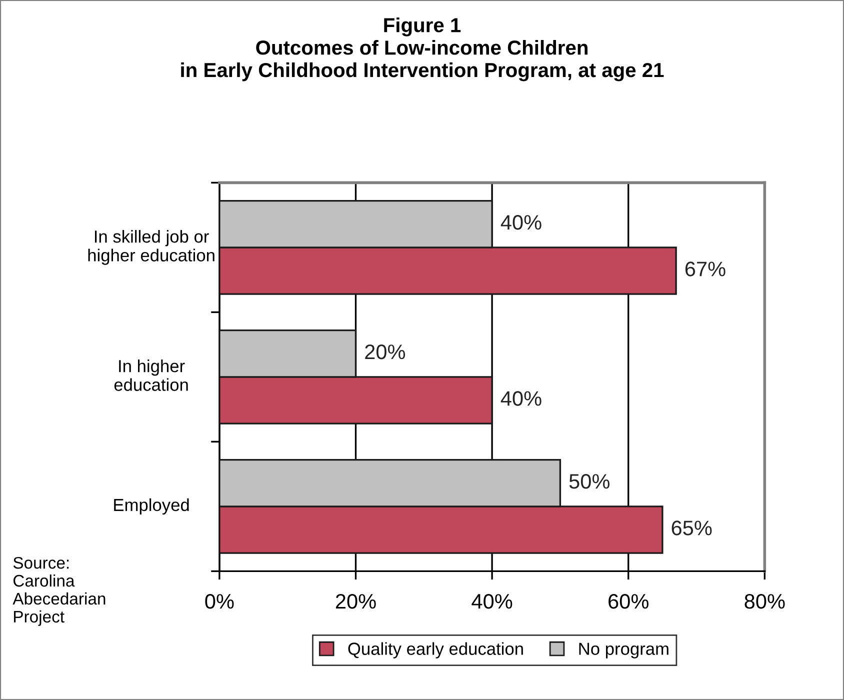 This screenshot has height=700, width=844. What do you see at coordinates (623, 650) in the screenshot?
I see `legend-label: No program` at bounding box center [623, 650].